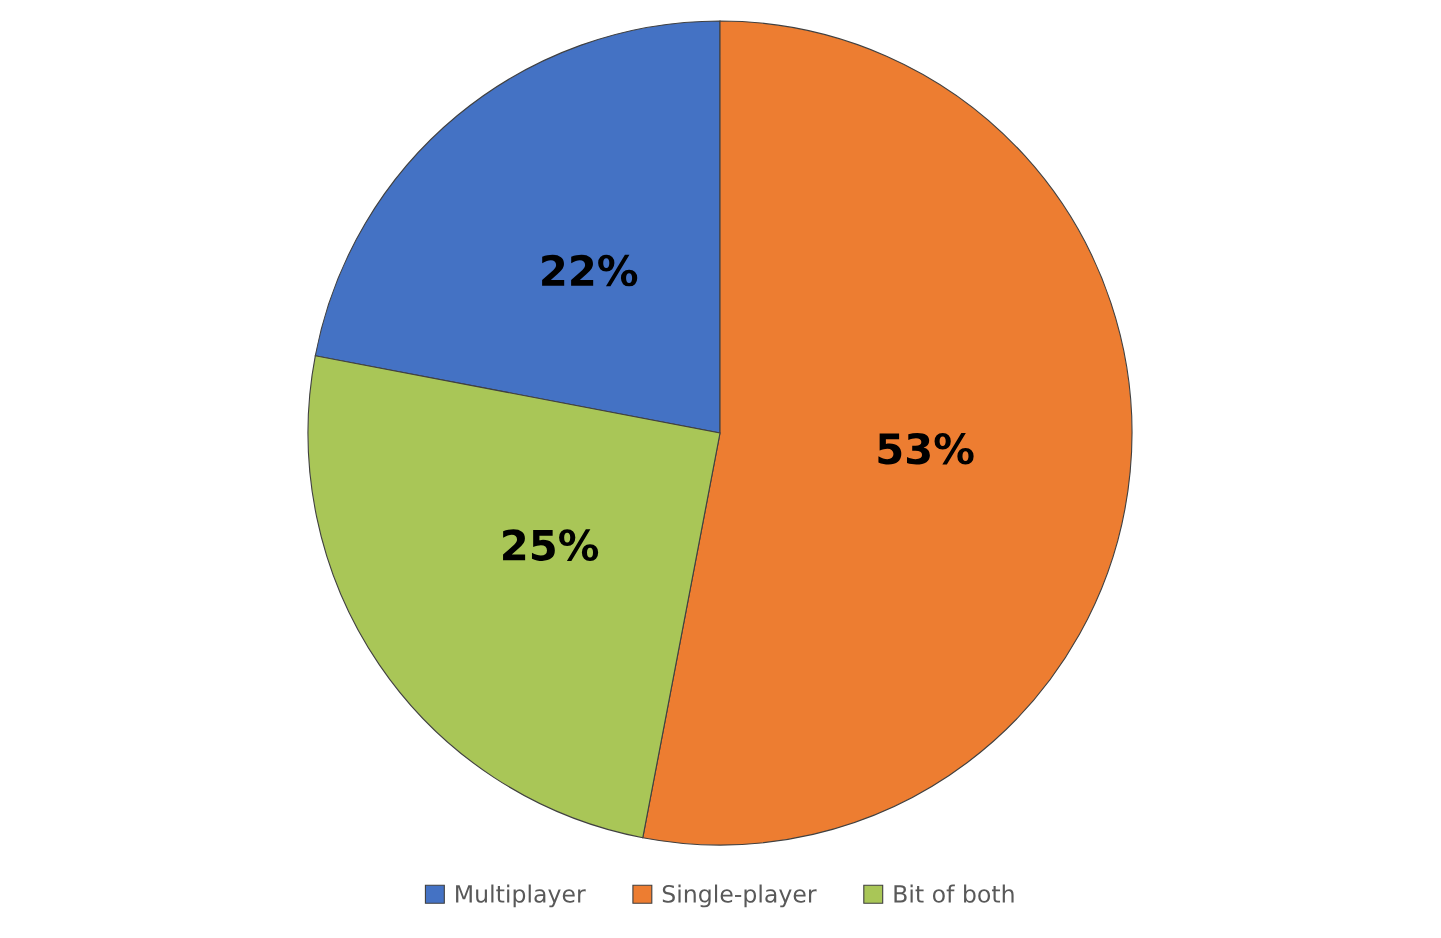 This screenshot has width=1441, height=938. What do you see at coordinates (521, 896) in the screenshot?
I see `legend-label: Multiplayer` at bounding box center [521, 896].